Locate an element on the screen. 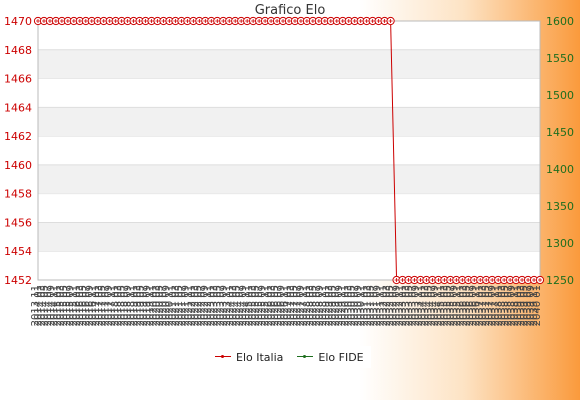 The image size is (580, 400). x-tick-label: 2034 07 is located at coordinates (431, 305).